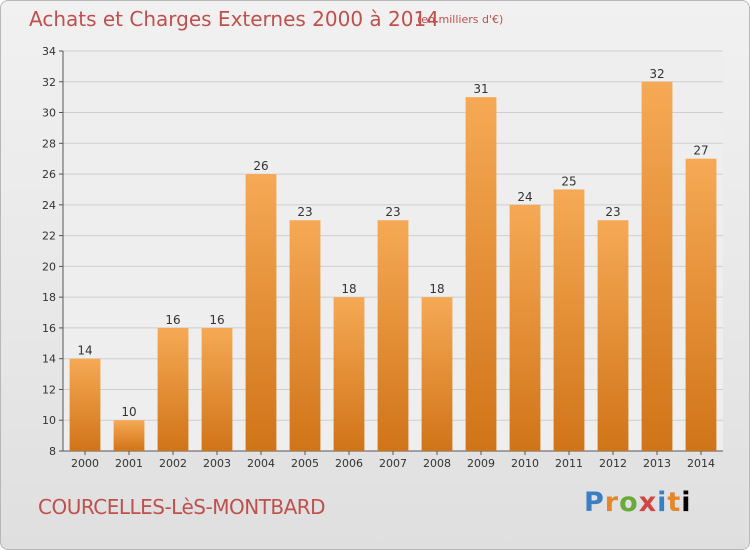  I want to click on x-tick-label: 2000, so click(85, 463).